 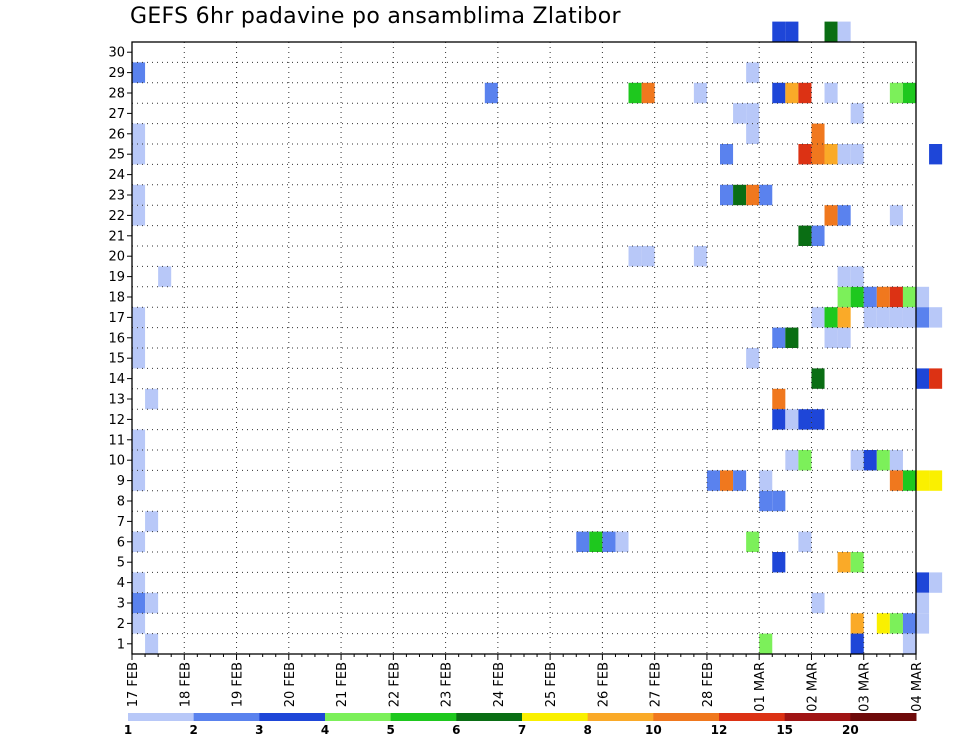 What do you see at coordinates (760, 687) in the screenshot?
I see `x-tick-label: 01 MAR` at bounding box center [760, 687].